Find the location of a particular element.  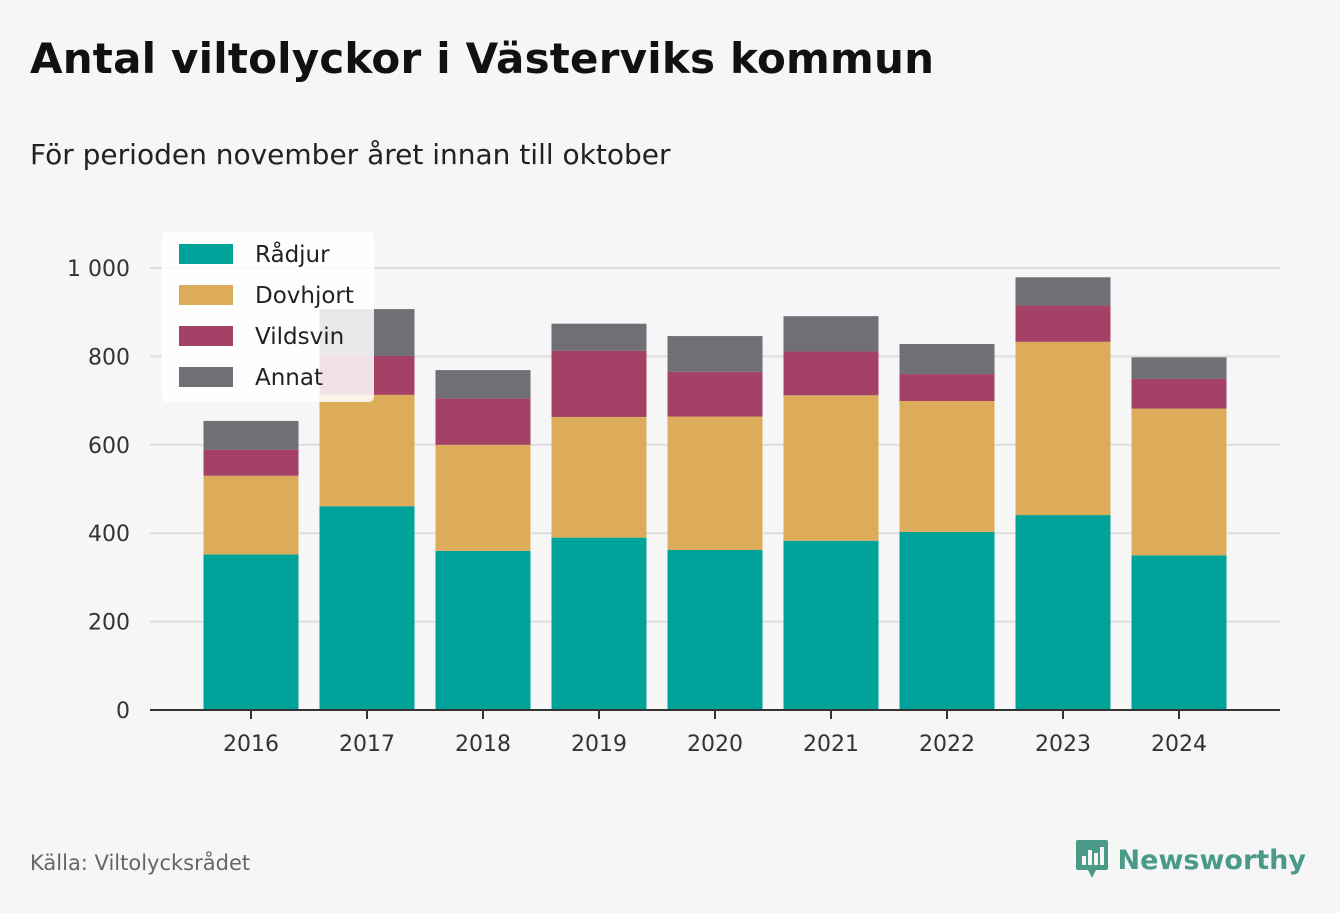

y-tick-label: 0 is located at coordinates (123, 711).